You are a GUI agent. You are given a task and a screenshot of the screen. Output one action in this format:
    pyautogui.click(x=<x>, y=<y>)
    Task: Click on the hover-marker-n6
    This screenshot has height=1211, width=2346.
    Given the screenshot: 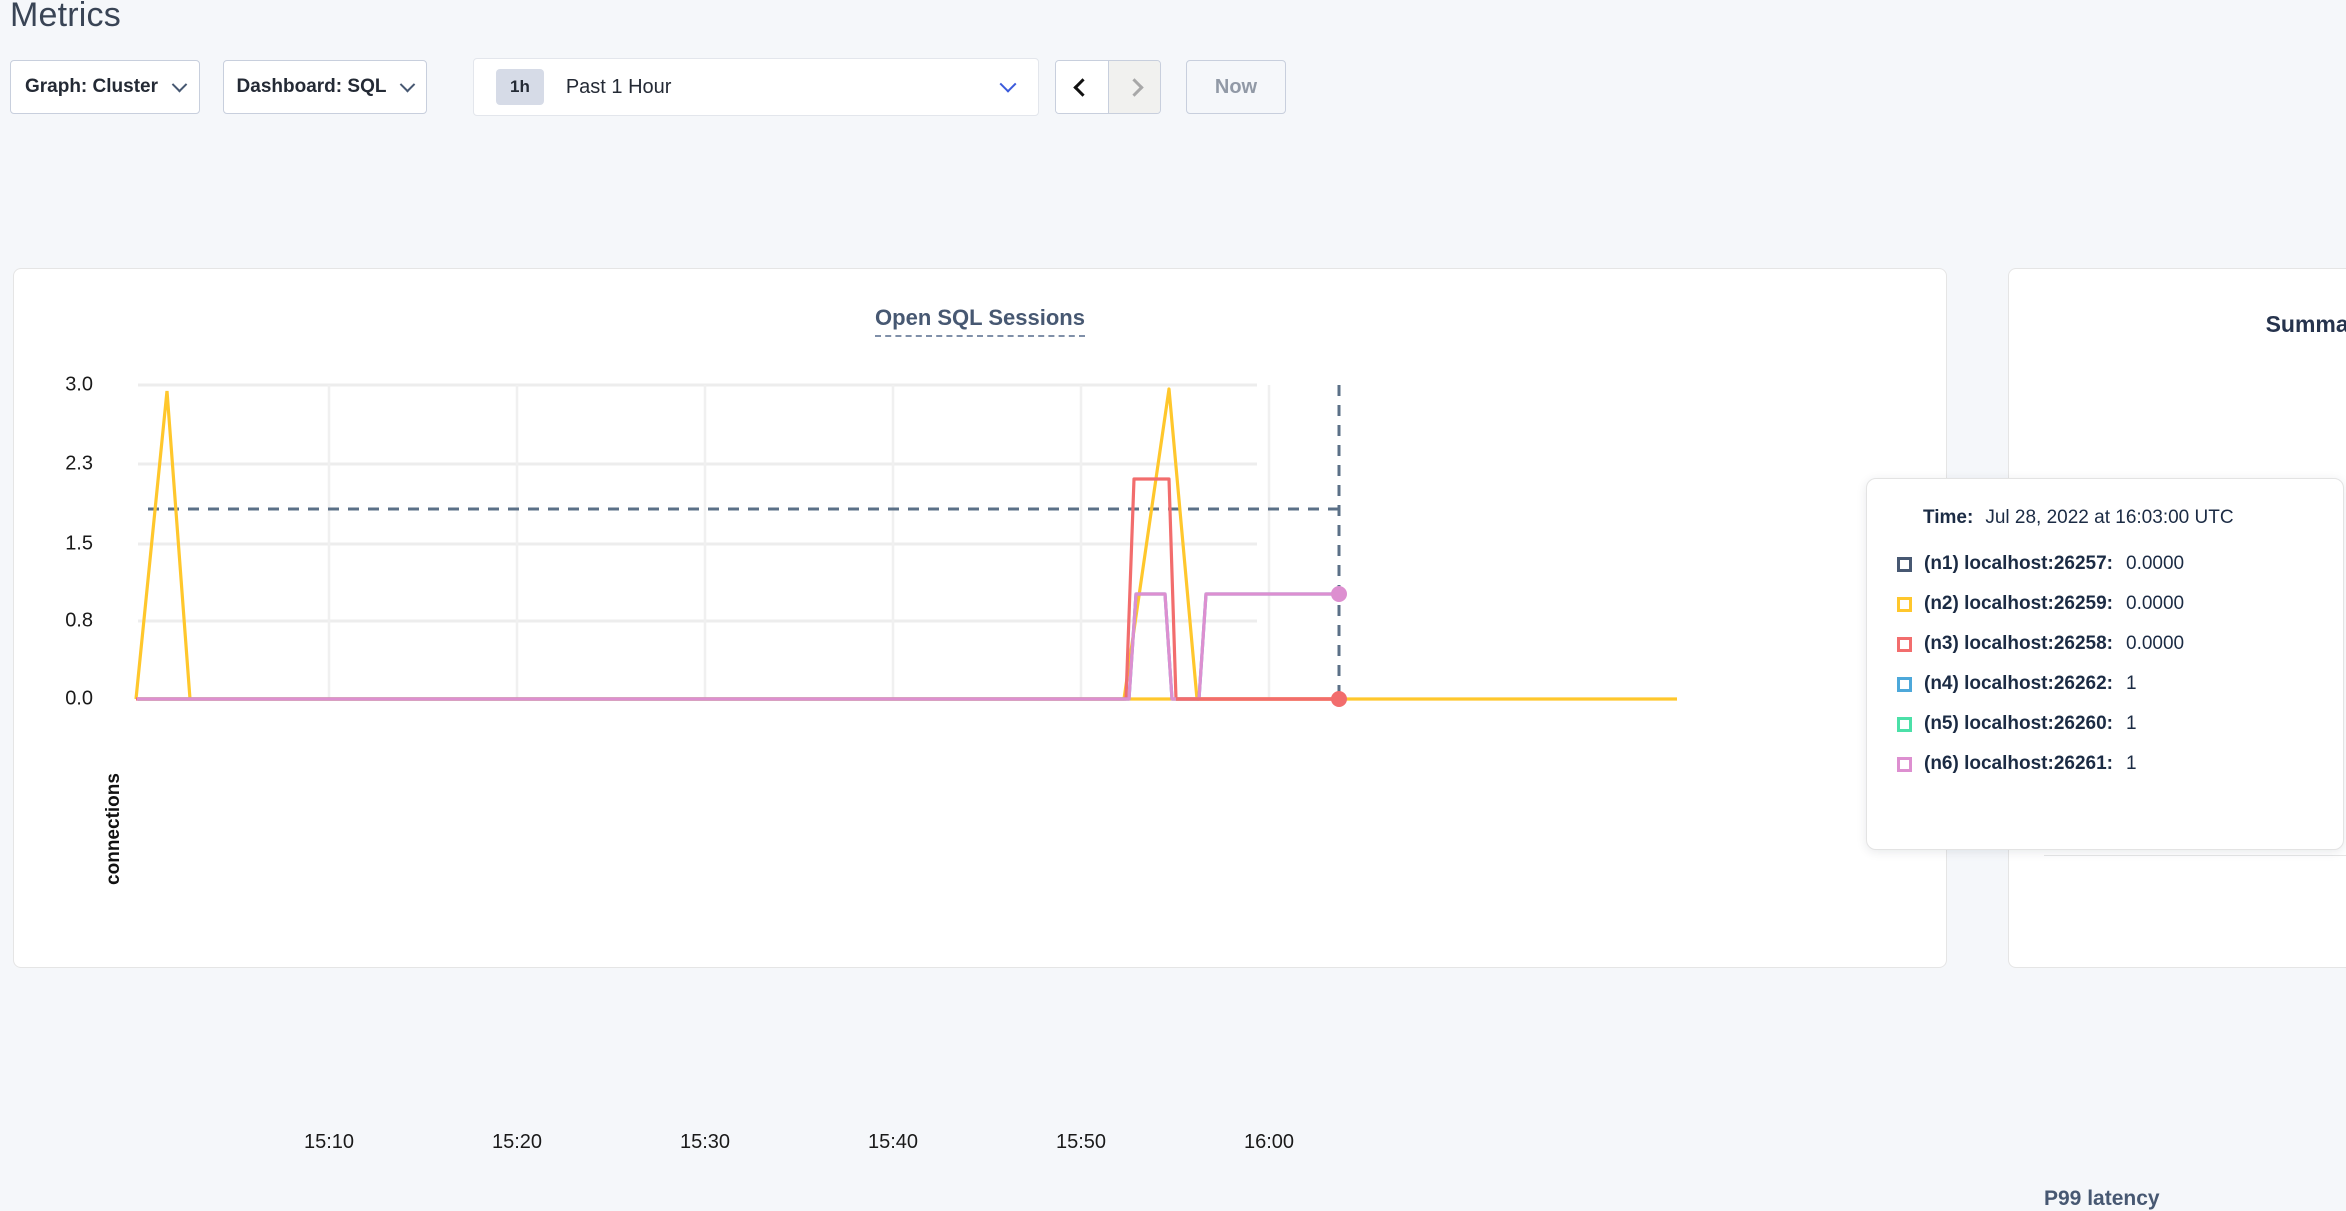 What is the action you would take?
    pyautogui.click(x=1339, y=594)
    